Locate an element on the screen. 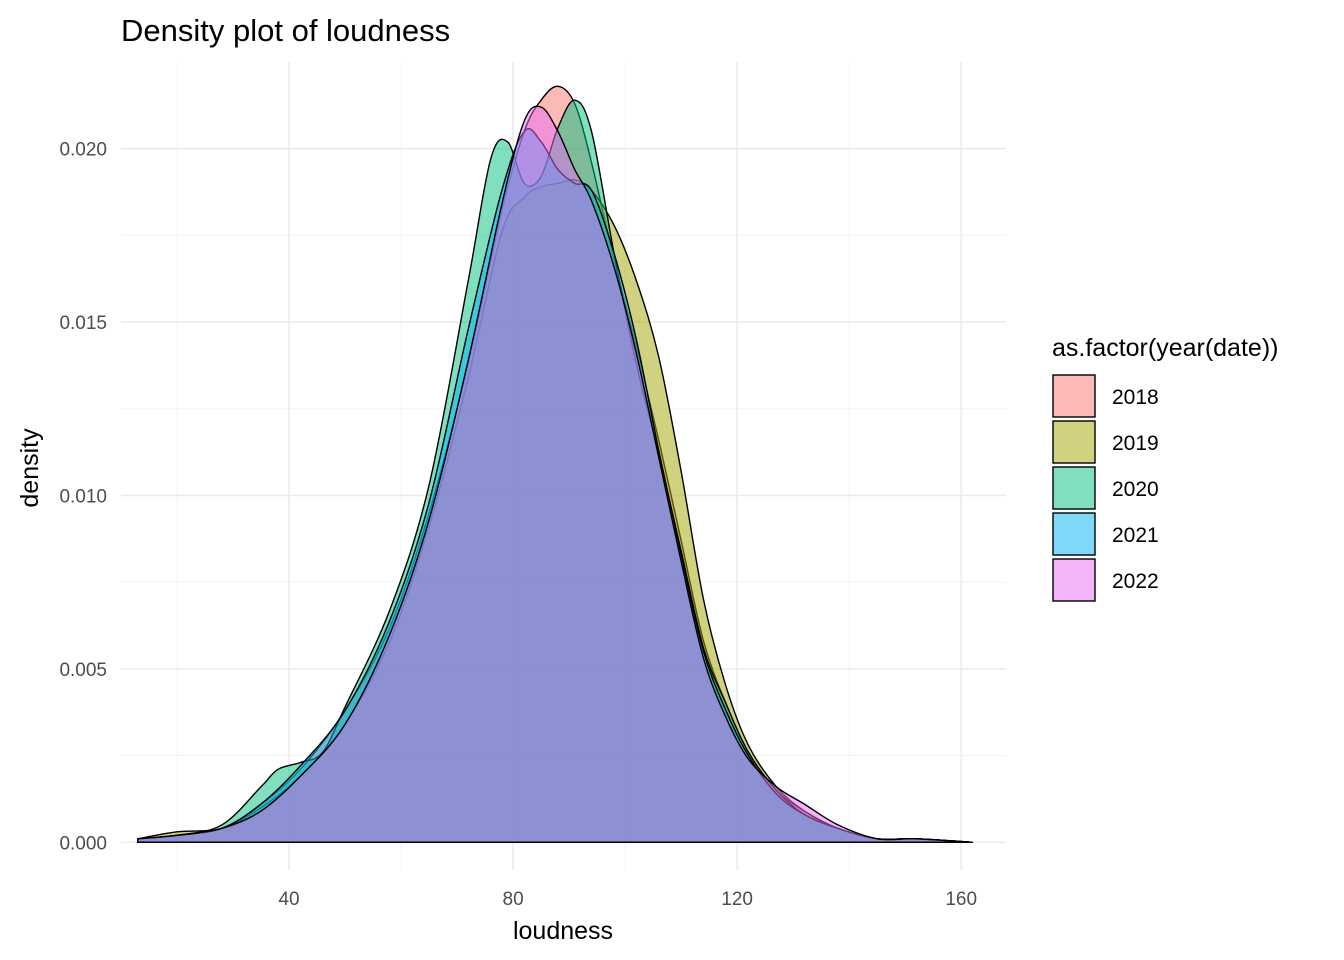 The width and height of the screenshot is (1344, 960). legend-label-2022: 2022 is located at coordinates (1135, 581).